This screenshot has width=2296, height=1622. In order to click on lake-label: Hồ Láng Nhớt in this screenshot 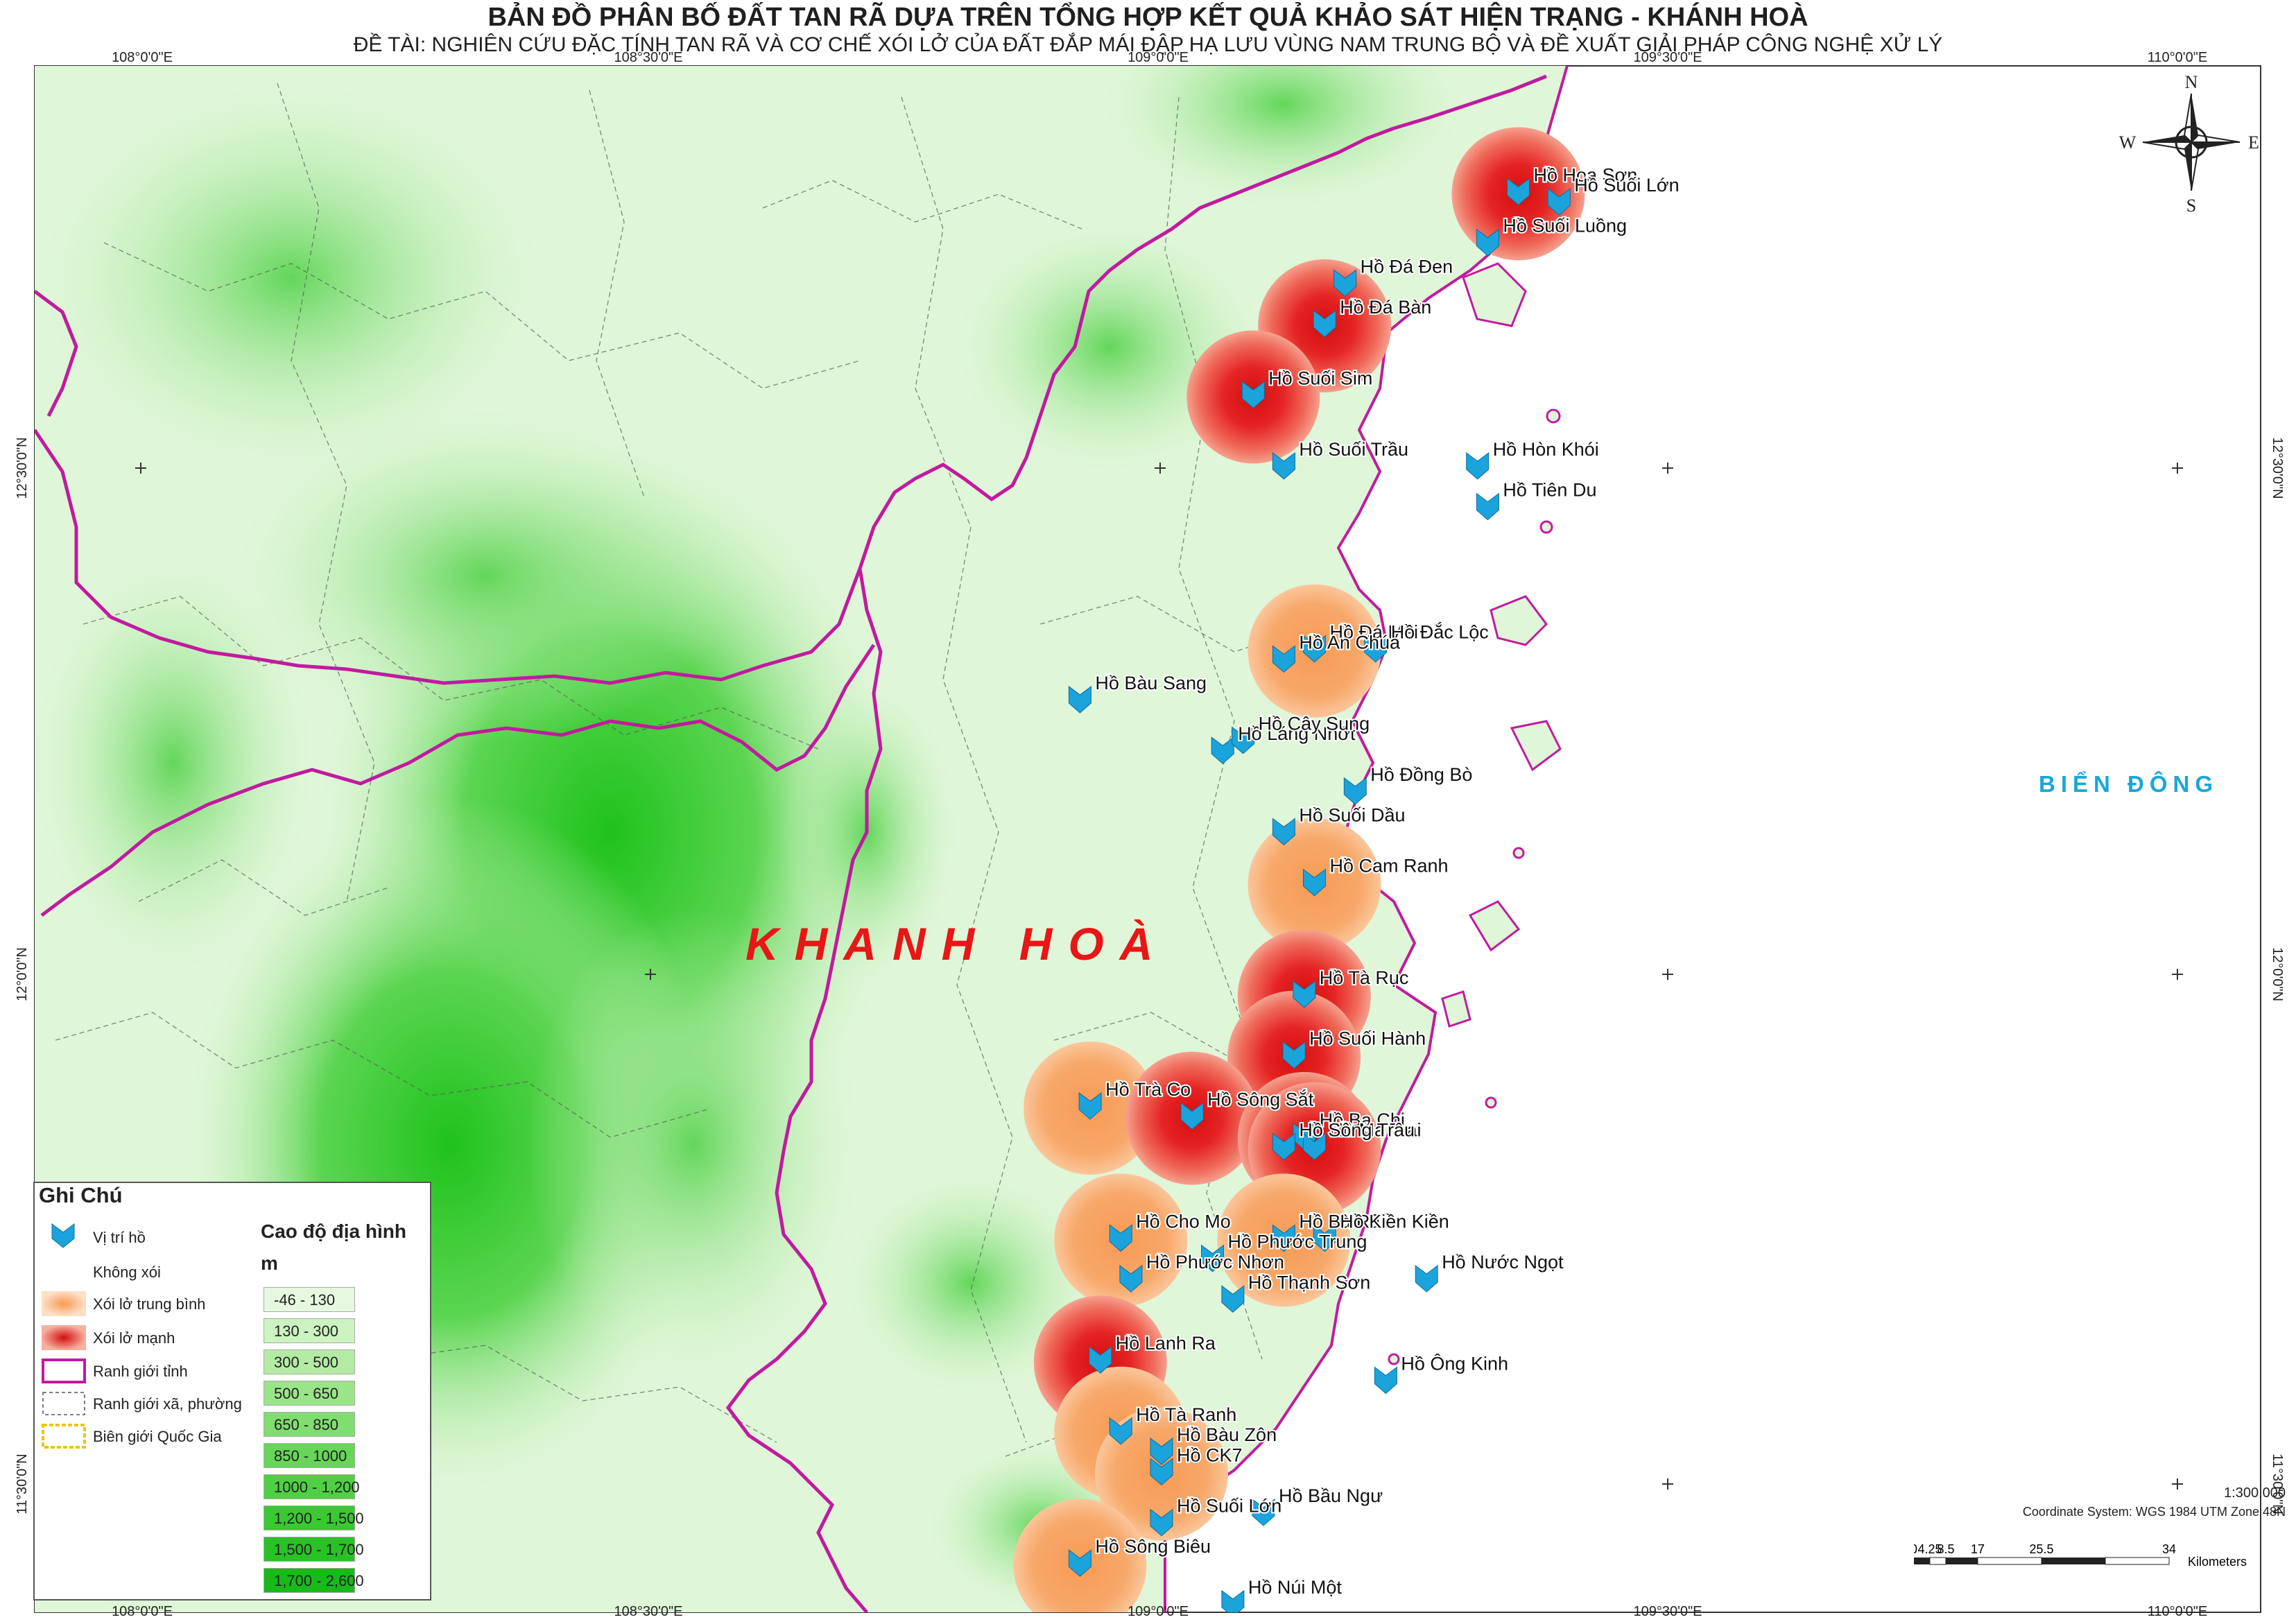, I will do `click(1297, 734)`.